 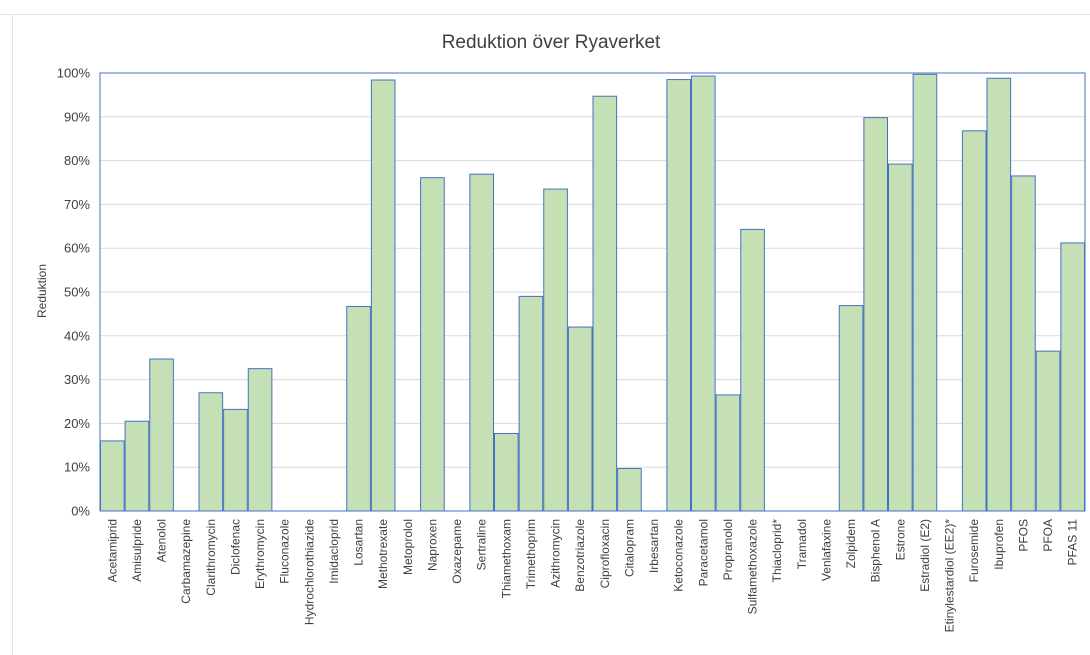 What do you see at coordinates (703, 552) in the screenshot?
I see `x-tick-label: Paracetamol` at bounding box center [703, 552].